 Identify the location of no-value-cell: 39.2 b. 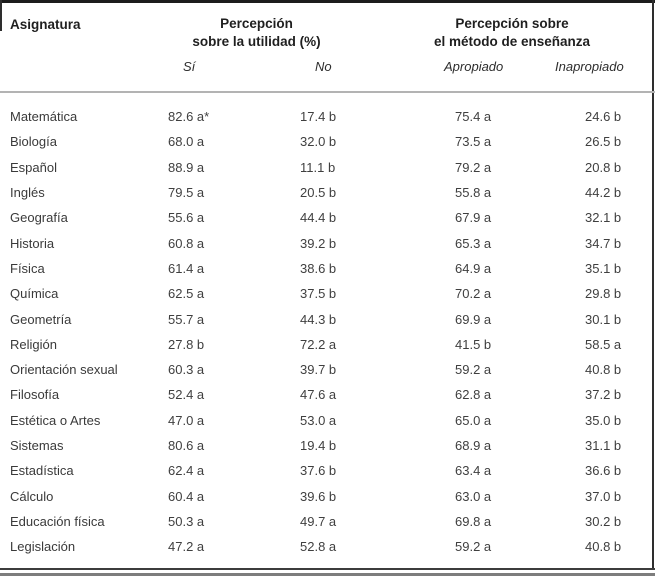
(318, 243).